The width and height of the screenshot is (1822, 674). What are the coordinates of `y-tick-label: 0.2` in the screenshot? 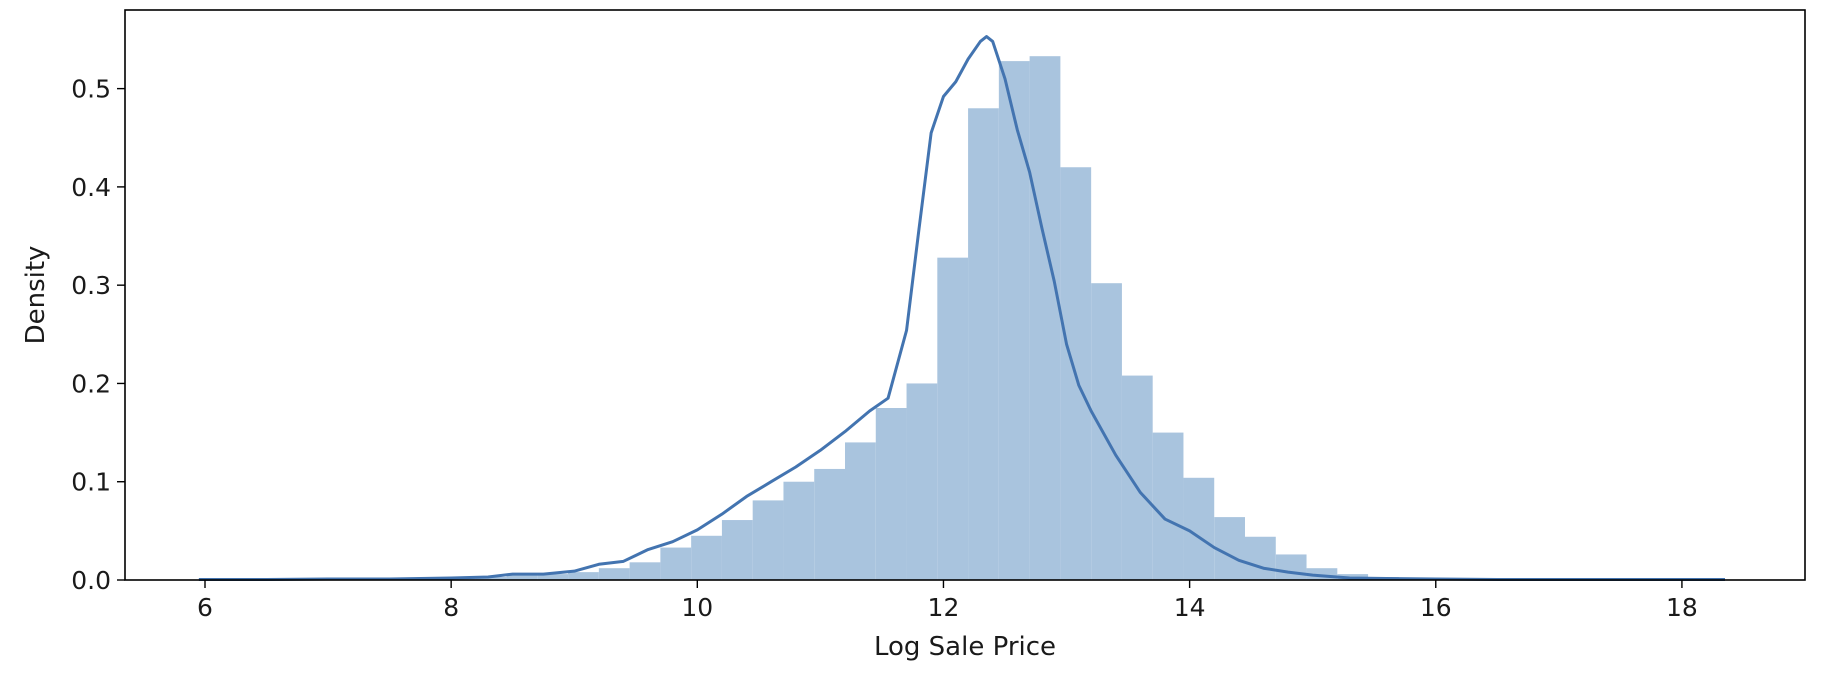 It's located at (91, 383).